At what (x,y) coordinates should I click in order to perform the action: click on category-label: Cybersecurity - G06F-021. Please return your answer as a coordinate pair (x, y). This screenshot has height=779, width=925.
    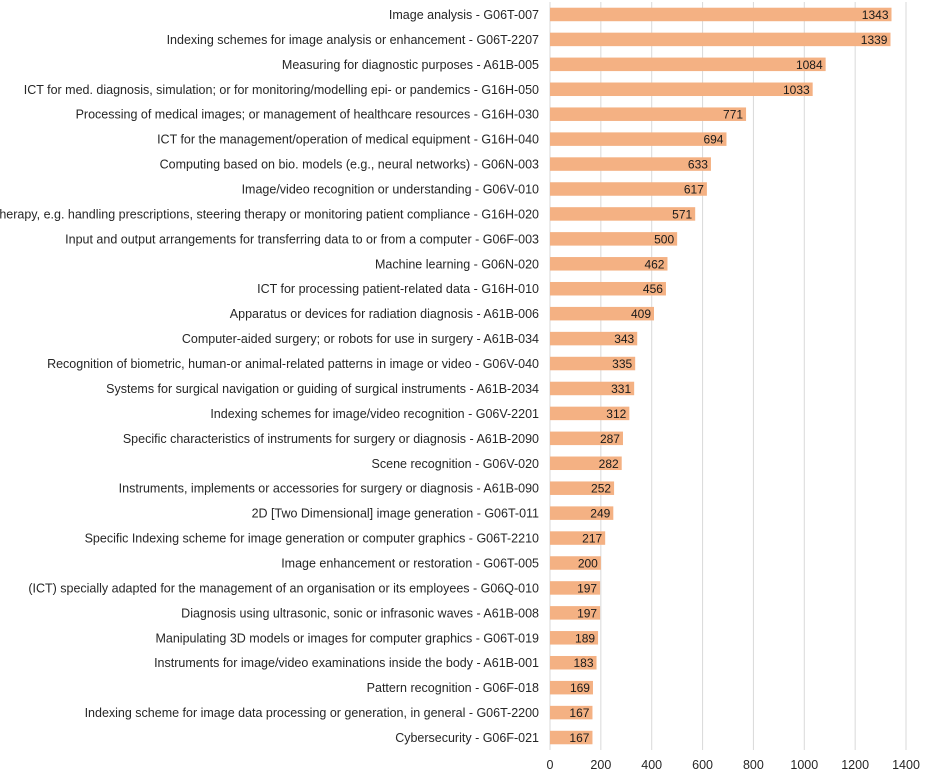
    Looking at the image, I should click on (467, 738).